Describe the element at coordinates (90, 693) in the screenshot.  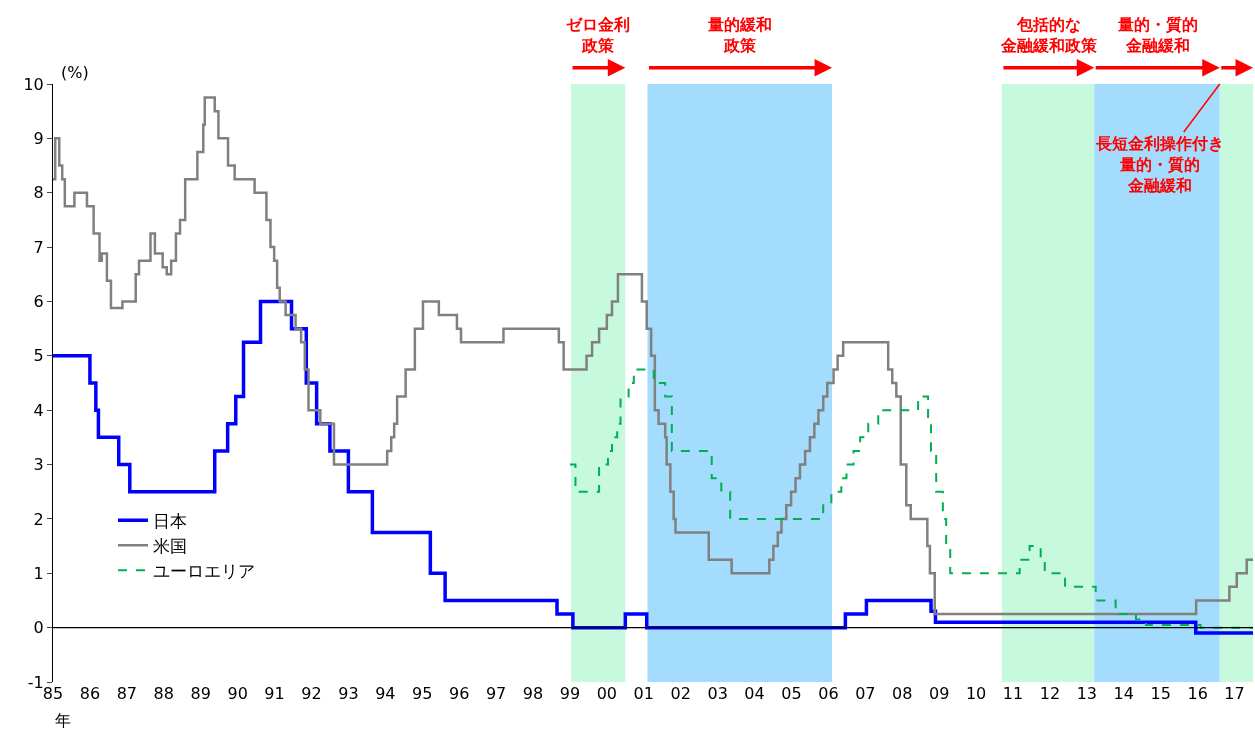
I see `x-tick-label: 86` at that location.